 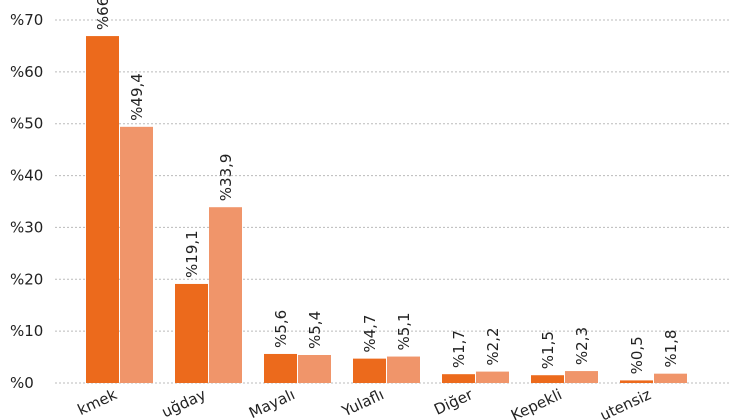 What do you see at coordinates (362, 402) in the screenshot?
I see `x-tick-label: Yulaflı` at bounding box center [362, 402].